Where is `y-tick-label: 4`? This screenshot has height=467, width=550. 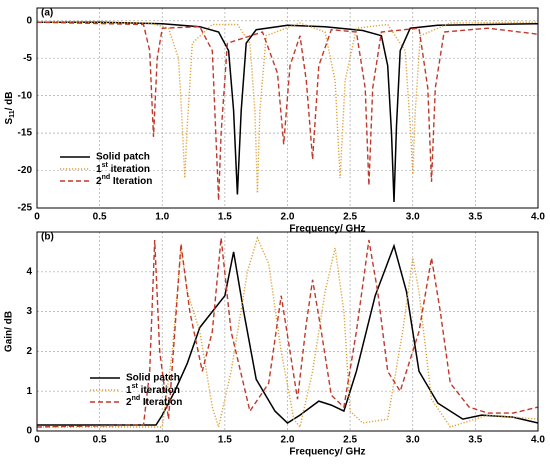
y-tick-label: 4 is located at coordinates (29, 271).